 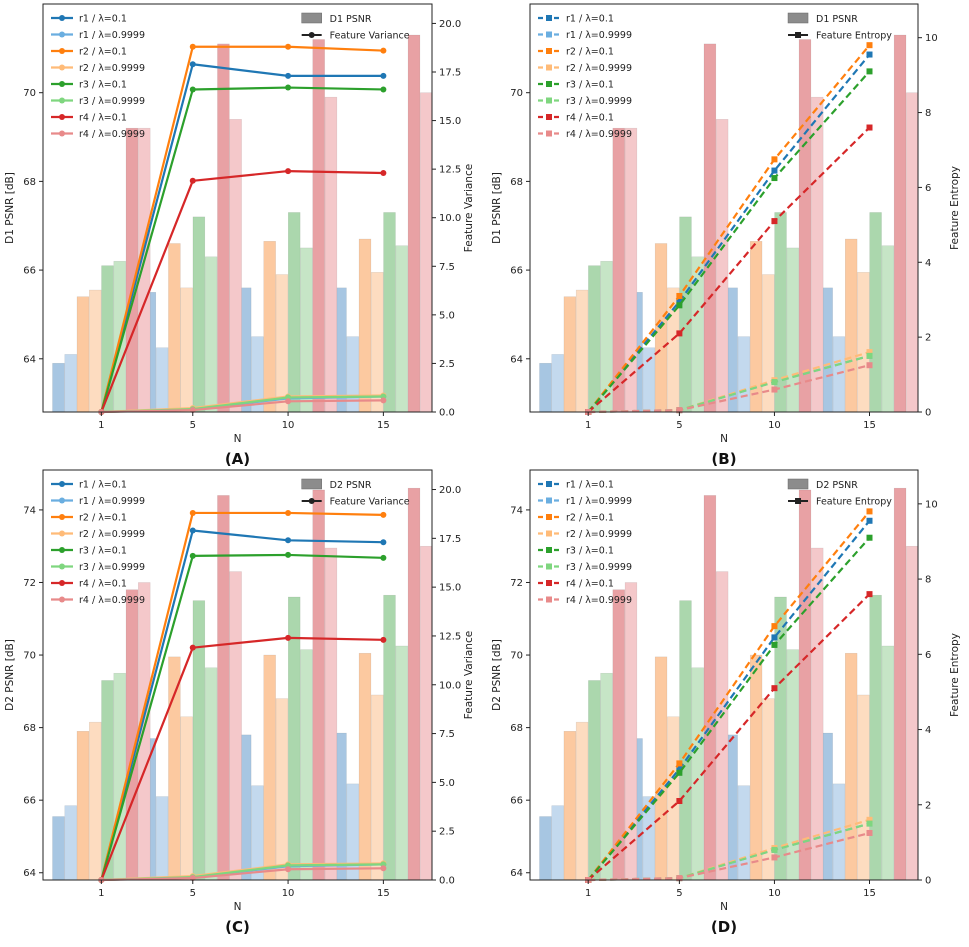 What do you see at coordinates (590, 19) in the screenshot?
I see `legend-label: r1 / λ=0.1` at bounding box center [590, 19].